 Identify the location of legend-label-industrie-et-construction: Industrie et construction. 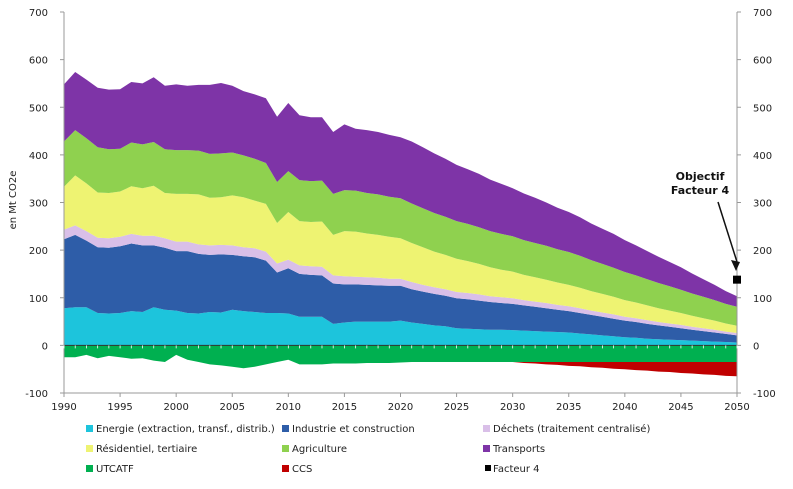
(353, 429).